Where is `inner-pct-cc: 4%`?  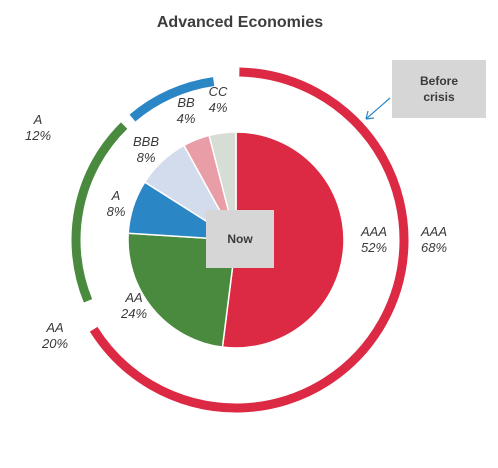 inner-pct-cc: 4% is located at coordinates (218, 107).